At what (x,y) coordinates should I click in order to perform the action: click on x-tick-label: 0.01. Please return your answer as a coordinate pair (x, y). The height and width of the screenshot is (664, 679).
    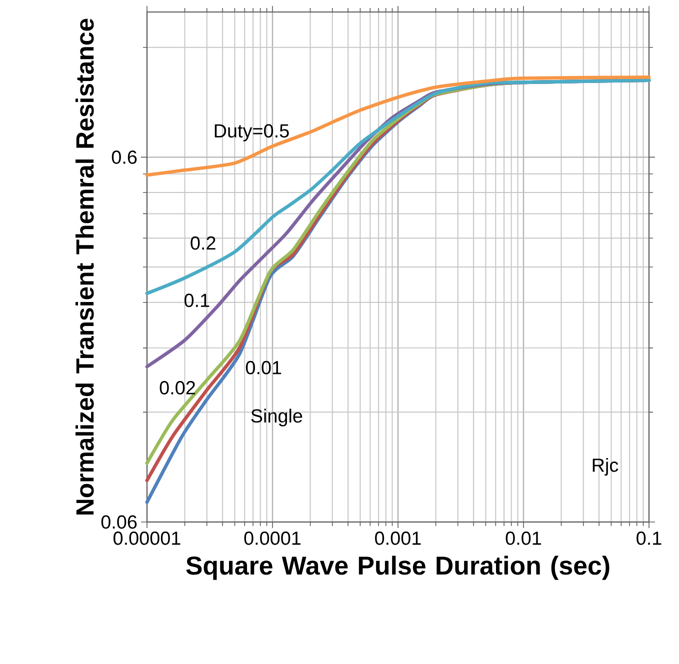
    Looking at the image, I should click on (523, 538).